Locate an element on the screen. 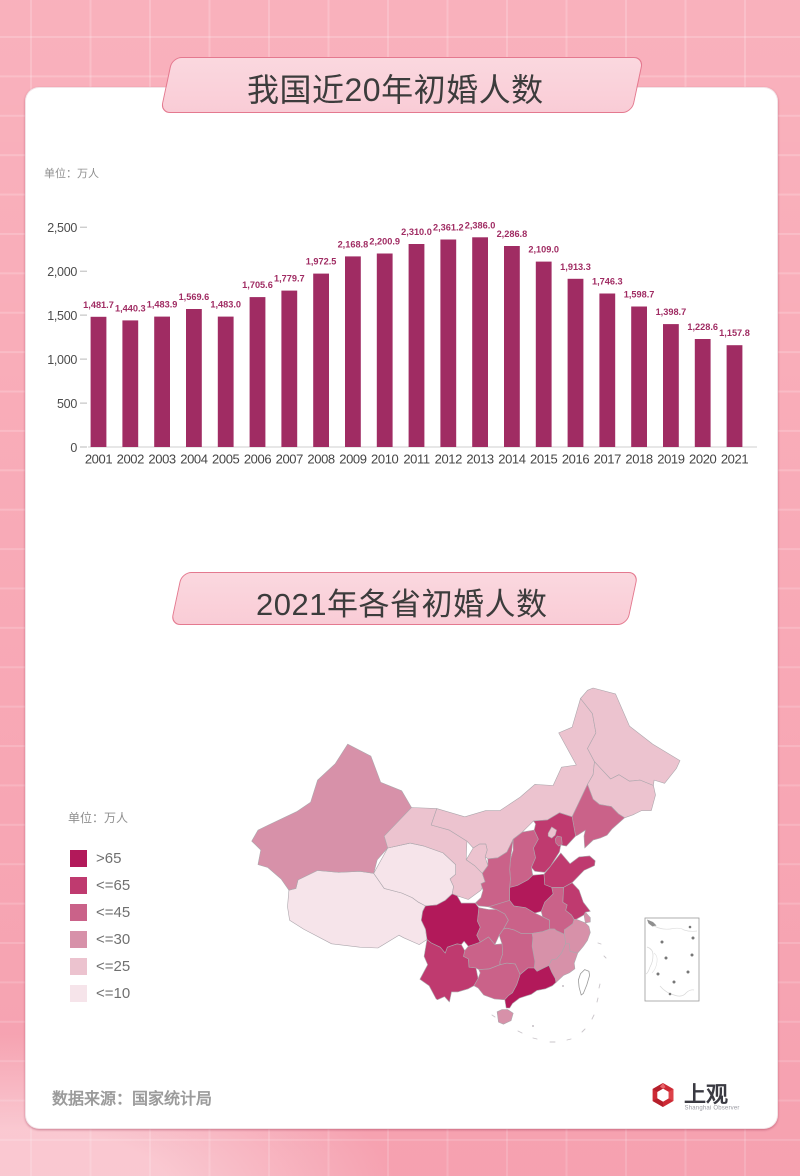 The image size is (800, 1176). svg-text: 2,286.8 is located at coordinates (512, 234).